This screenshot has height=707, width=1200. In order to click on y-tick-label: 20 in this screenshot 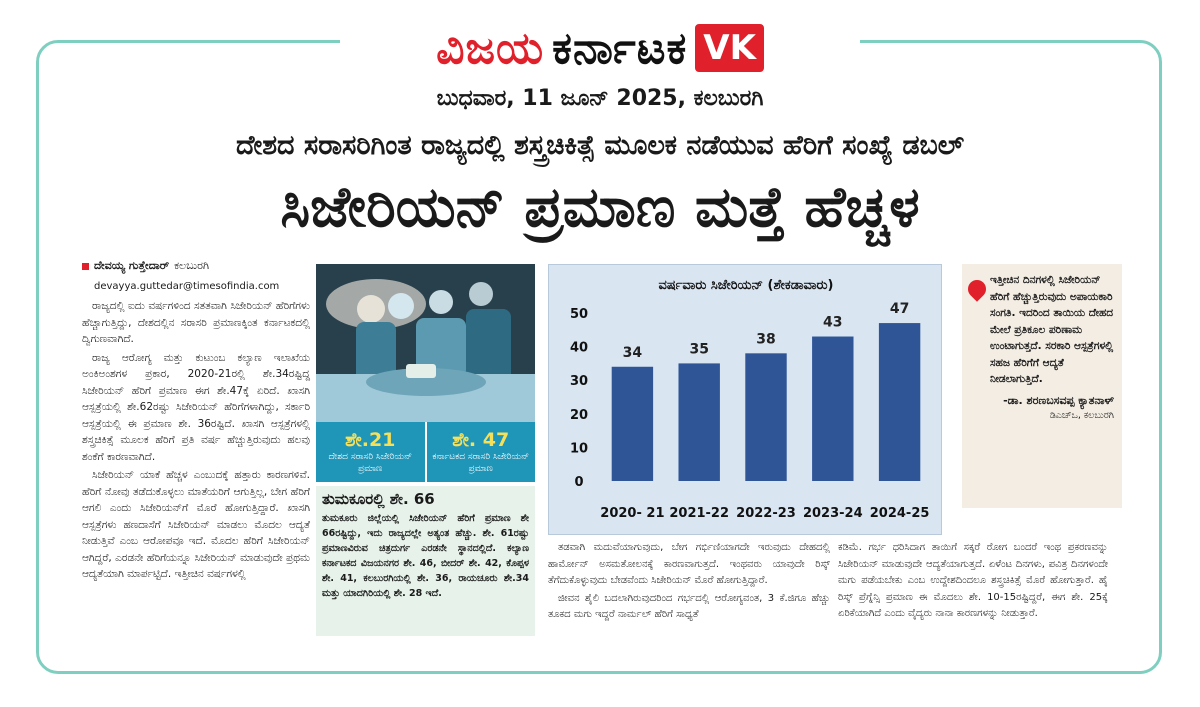, I will do `click(579, 415)`.